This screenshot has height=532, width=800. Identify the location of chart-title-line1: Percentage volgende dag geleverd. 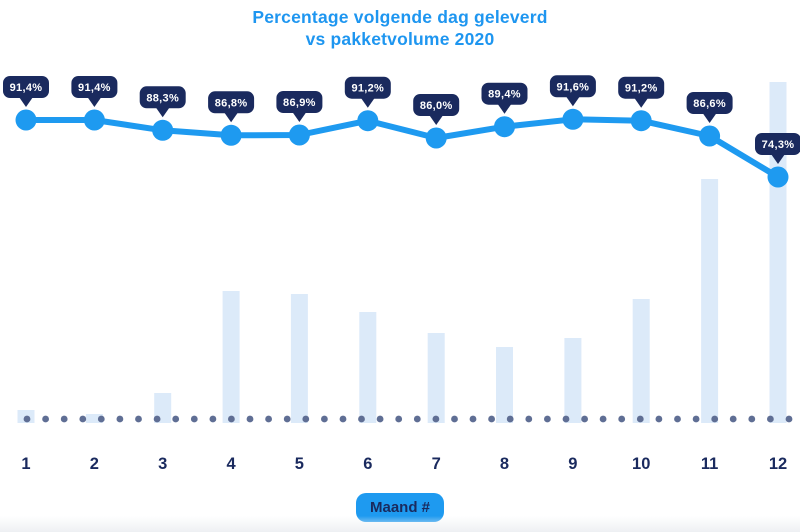
(400, 17).